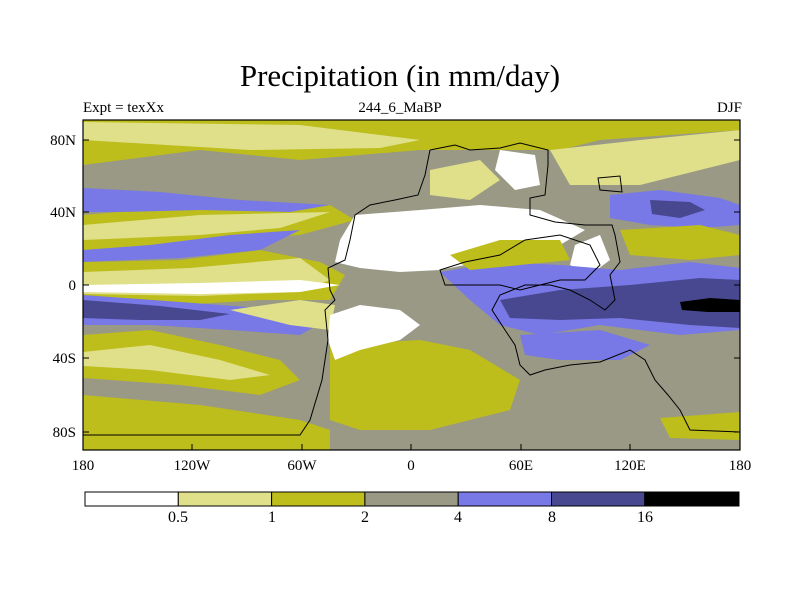  Describe the element at coordinates (64, 433) in the screenshot. I see `y-tick-label: 80S` at that location.